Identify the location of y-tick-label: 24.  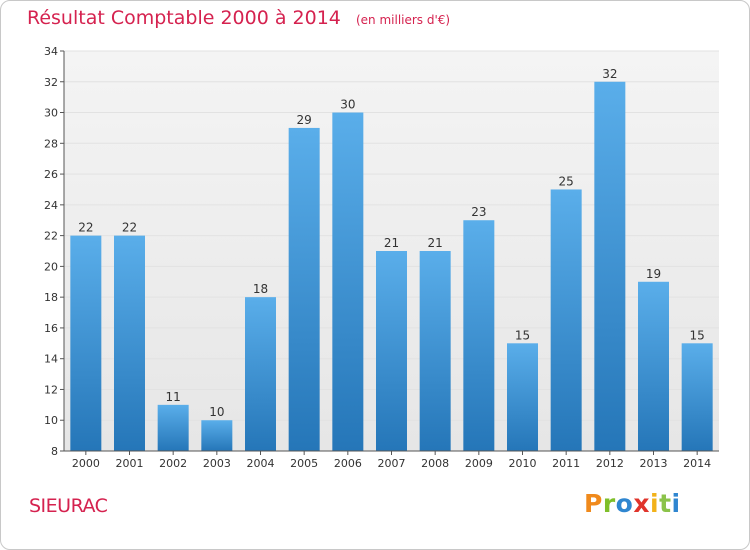
(51, 205).